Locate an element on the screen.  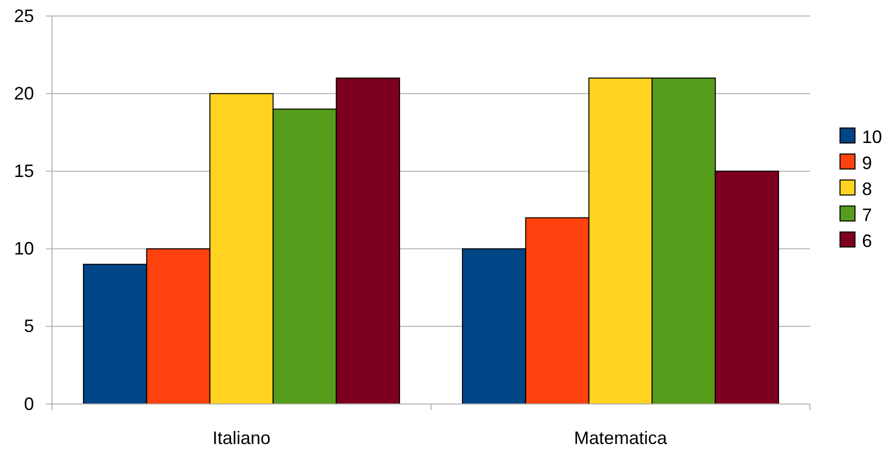
legend-label: 10 is located at coordinates (872, 137).